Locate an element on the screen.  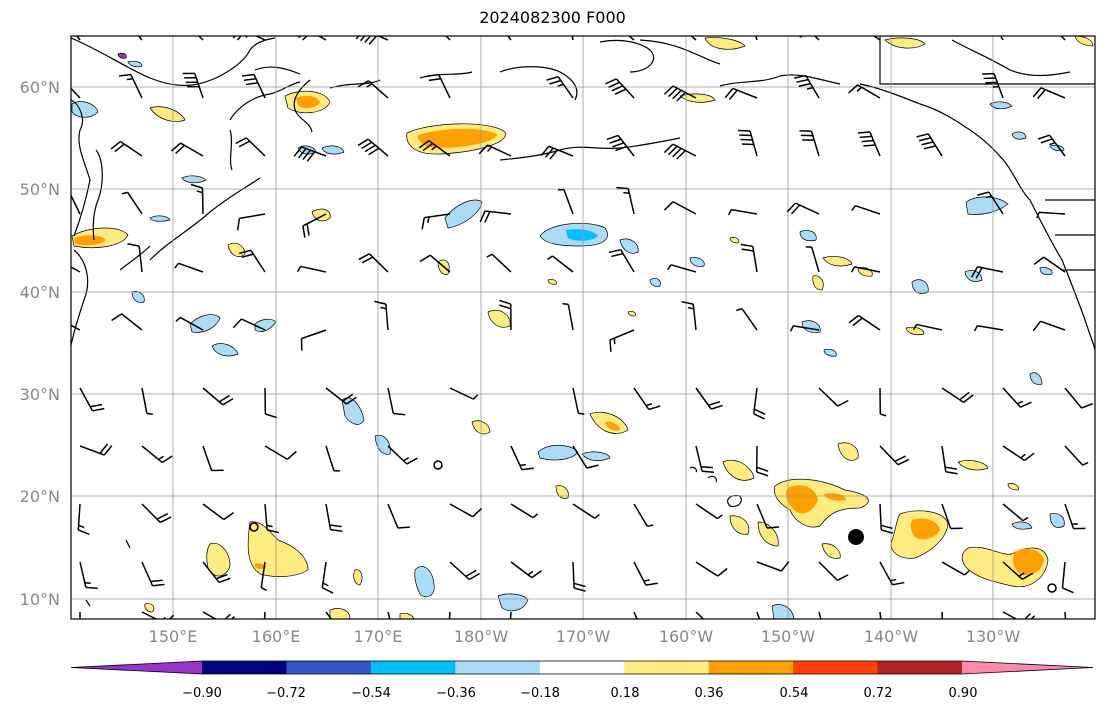
lon-label: 140°W is located at coordinates (891, 636).